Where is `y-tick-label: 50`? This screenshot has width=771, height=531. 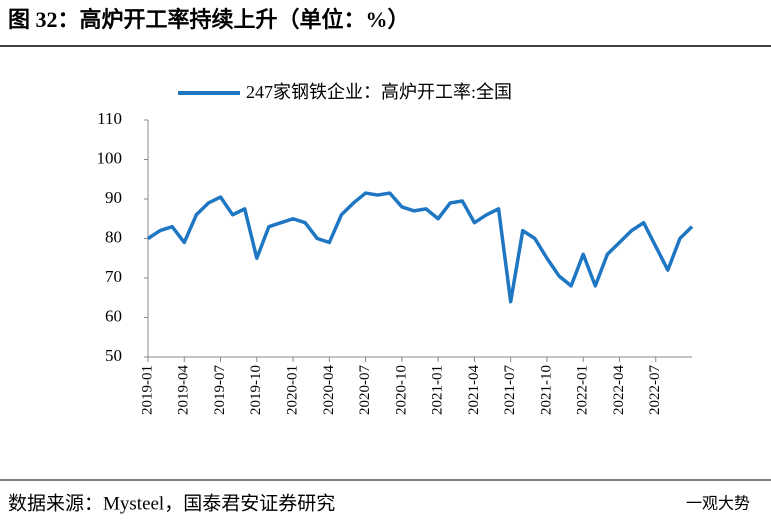 y-tick-label: 50 is located at coordinates (113, 355).